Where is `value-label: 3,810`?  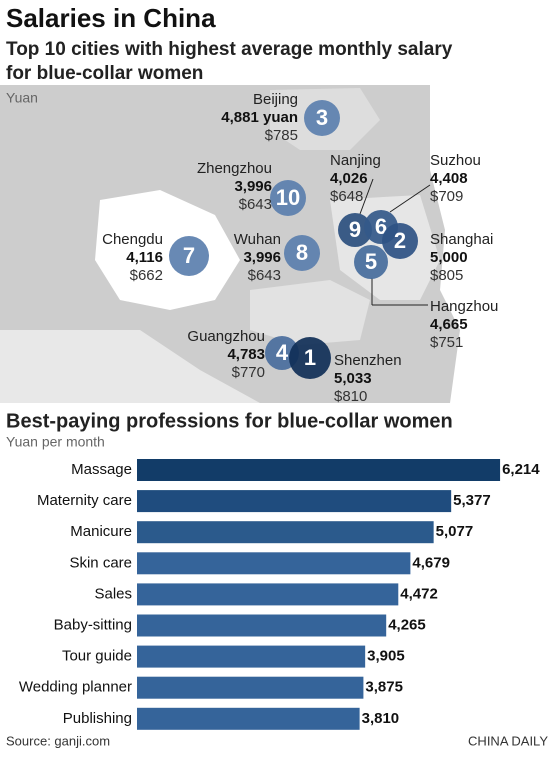
value-label: 3,810 is located at coordinates (381, 718).